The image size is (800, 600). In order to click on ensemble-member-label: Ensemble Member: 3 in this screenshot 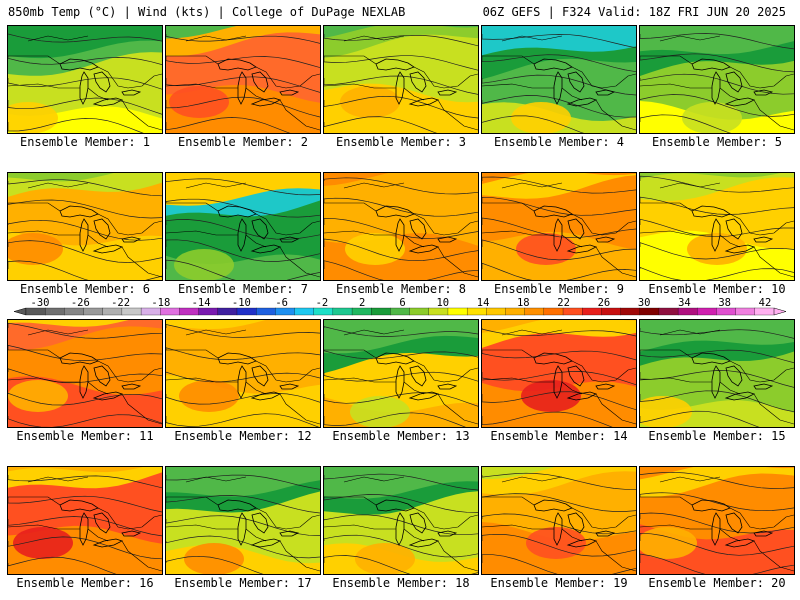, I will do `click(401, 142)`.